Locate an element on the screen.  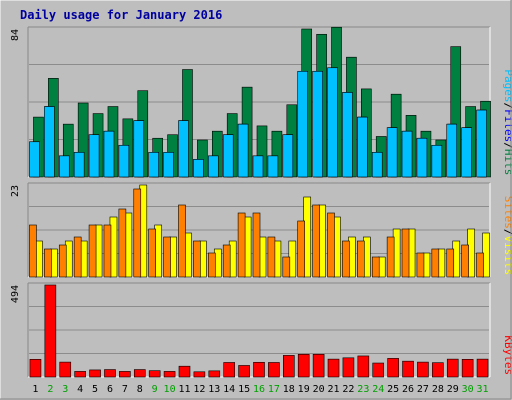
legend-item: Pages is located at coordinates (507, 85).